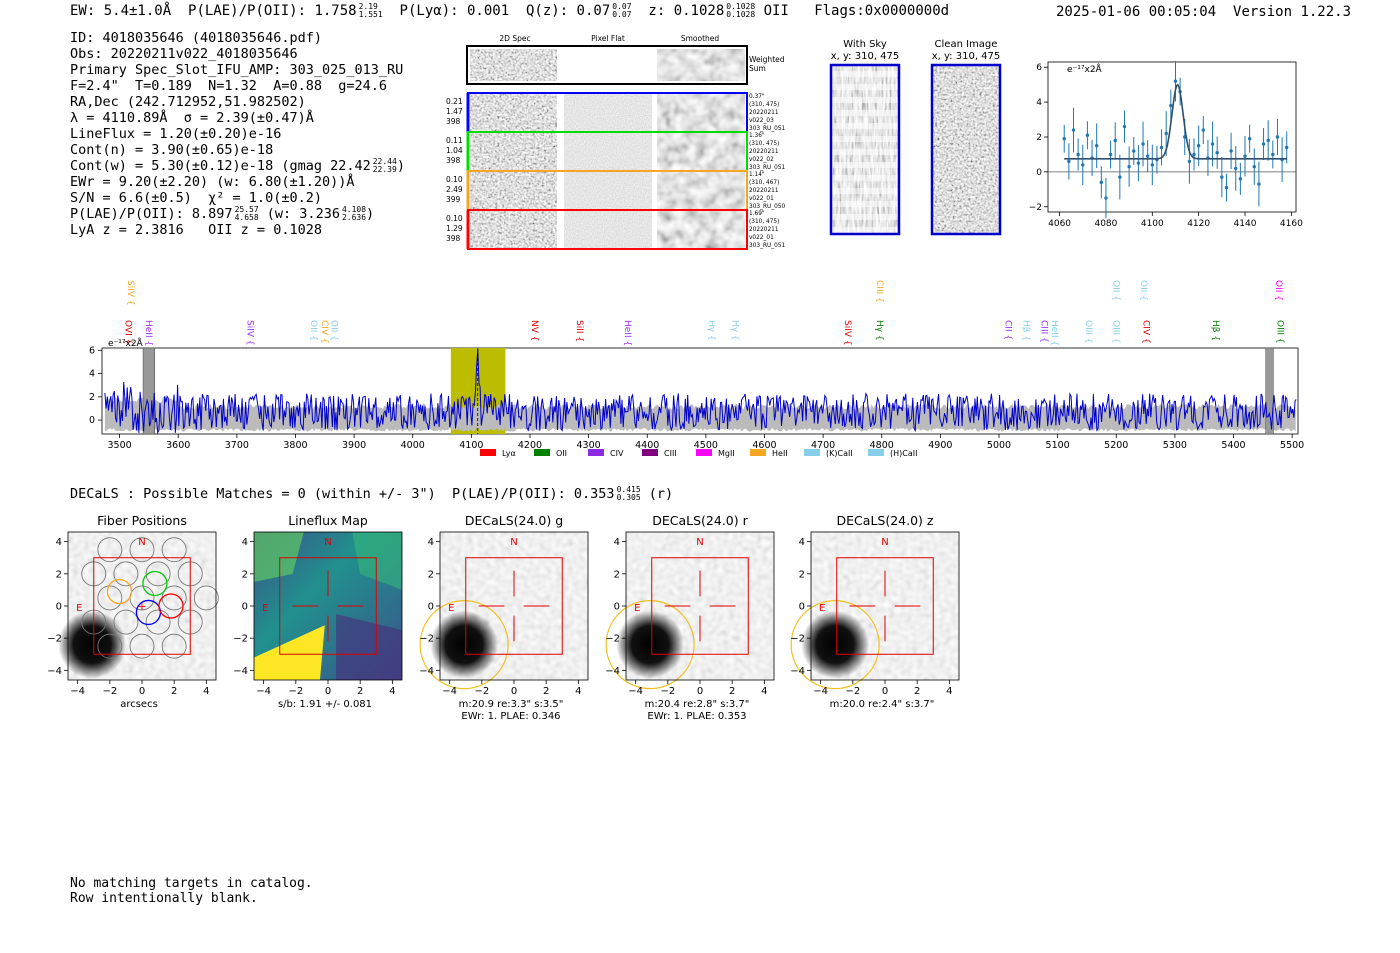  What do you see at coordinates (392, 691) in the screenshot?
I see `thumb-xtick-label: 4` at bounding box center [392, 691].